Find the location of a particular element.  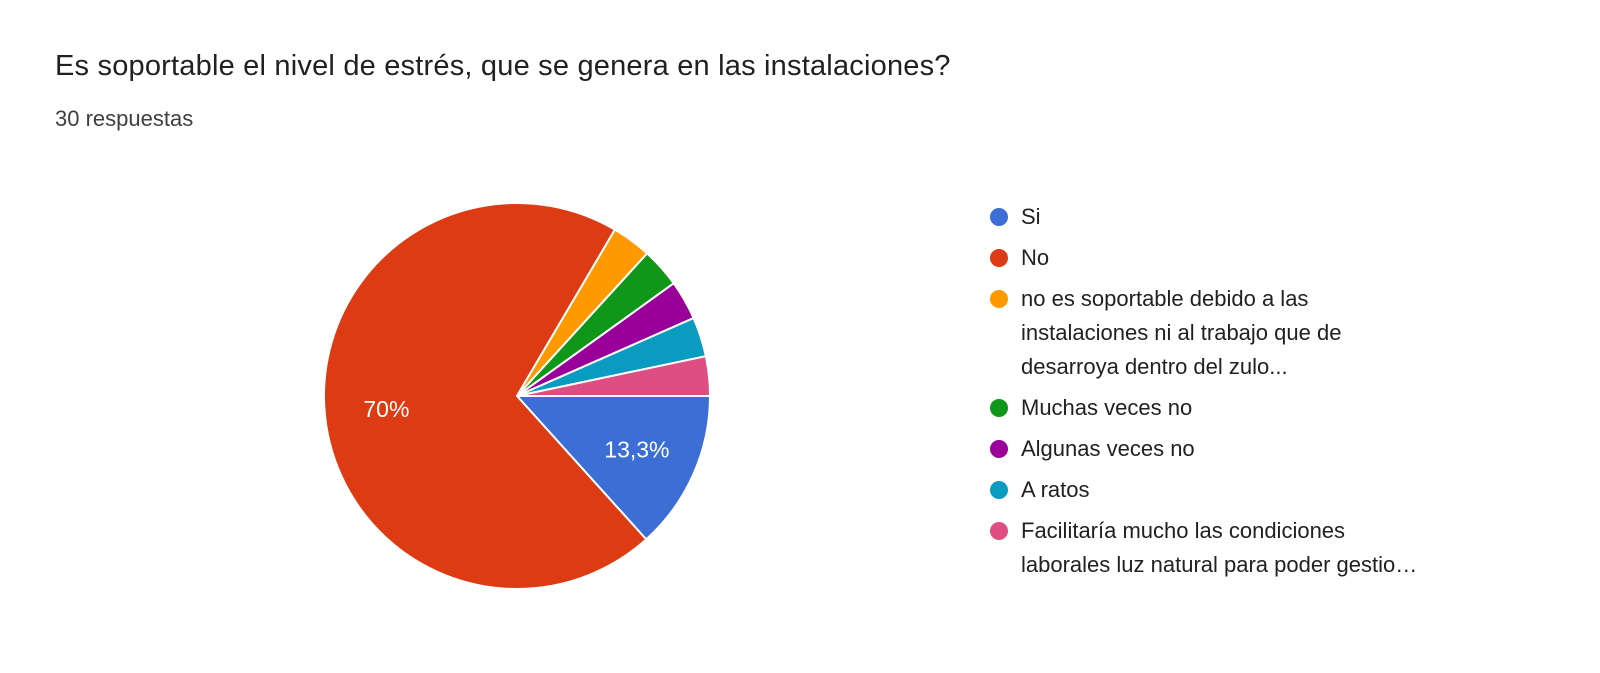

legend-item-label: Muchas veces no is located at coordinates (1107, 407).